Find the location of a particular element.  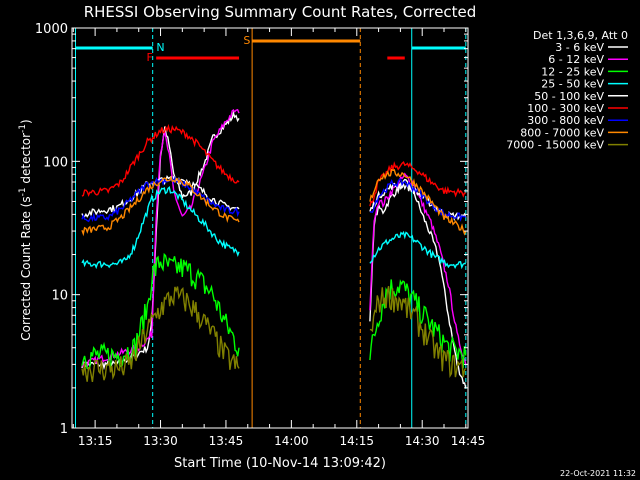

series-line-7-seg2 is located at coordinates (418, 202).